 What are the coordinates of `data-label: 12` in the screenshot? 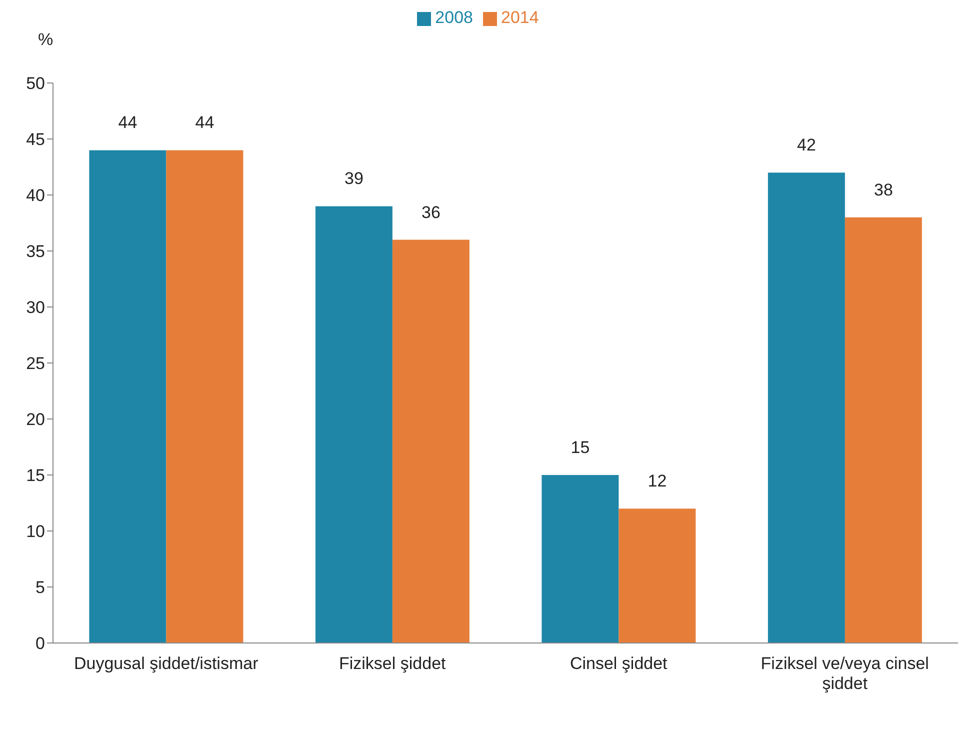 It's located at (657, 481).